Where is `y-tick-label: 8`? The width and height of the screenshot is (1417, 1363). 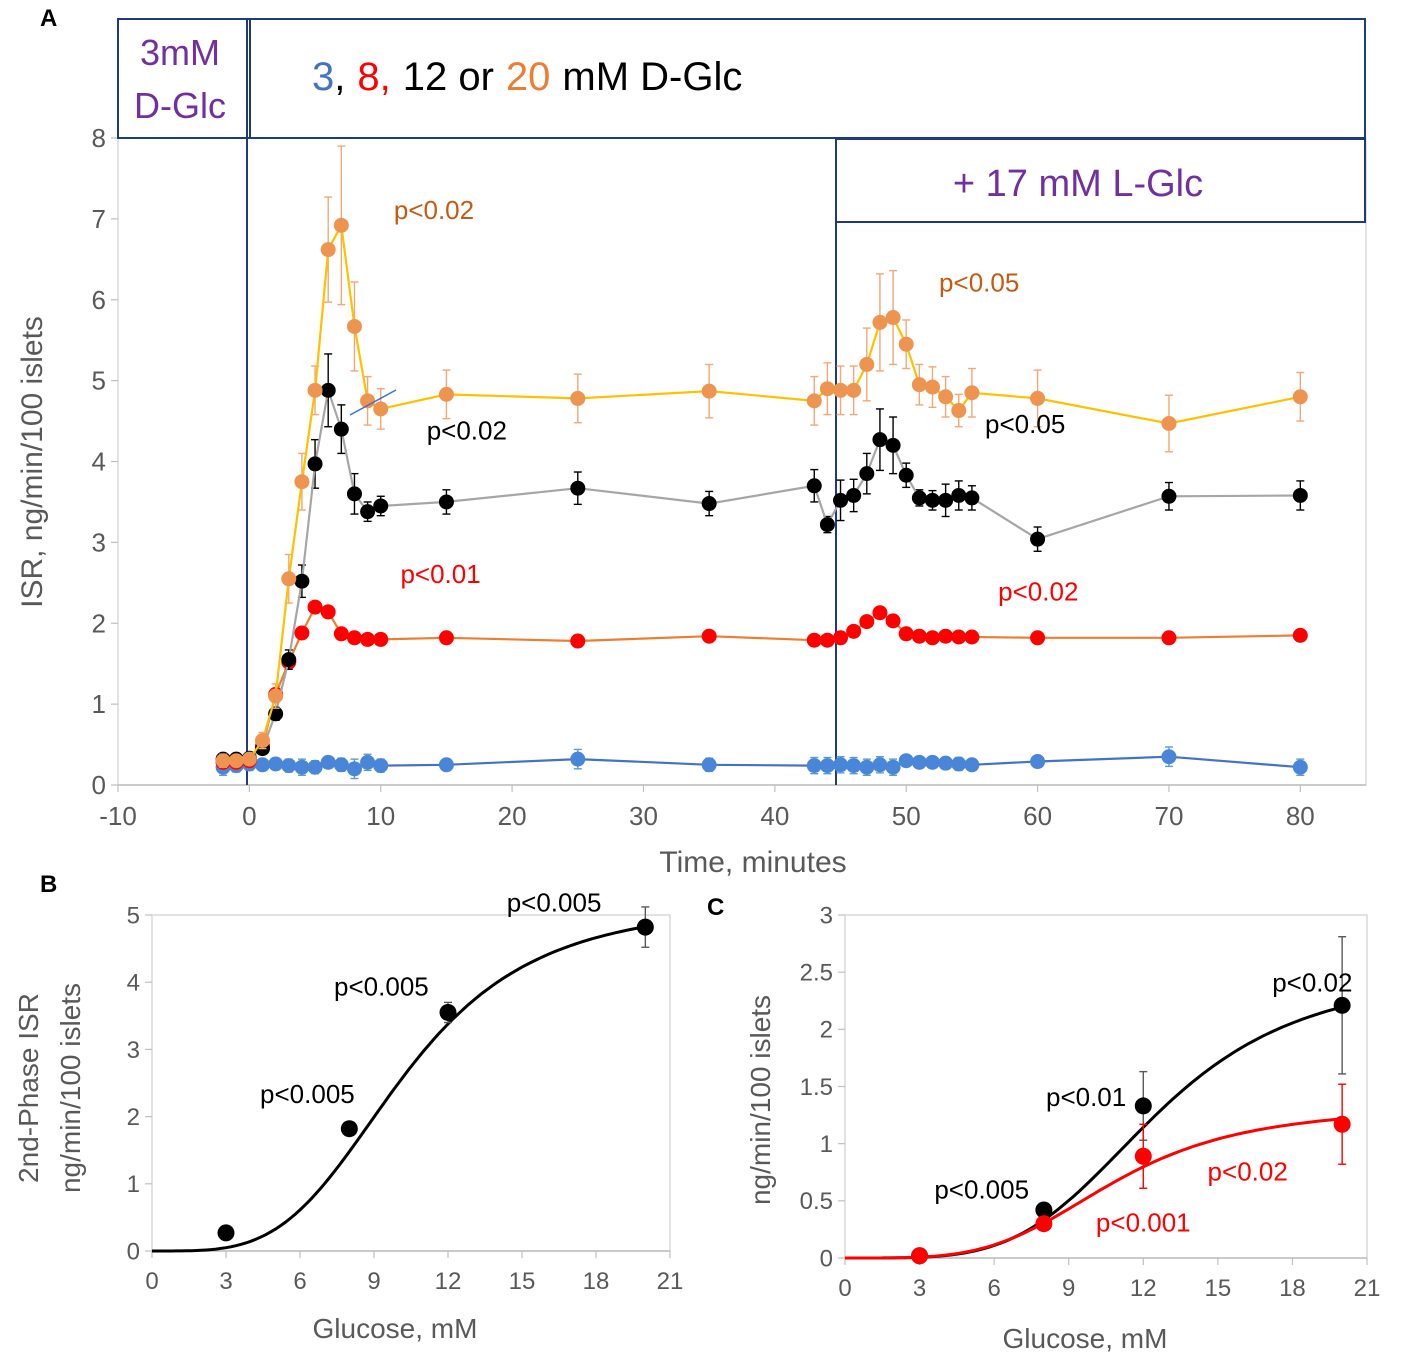 y-tick-label: 8 is located at coordinates (99, 138).